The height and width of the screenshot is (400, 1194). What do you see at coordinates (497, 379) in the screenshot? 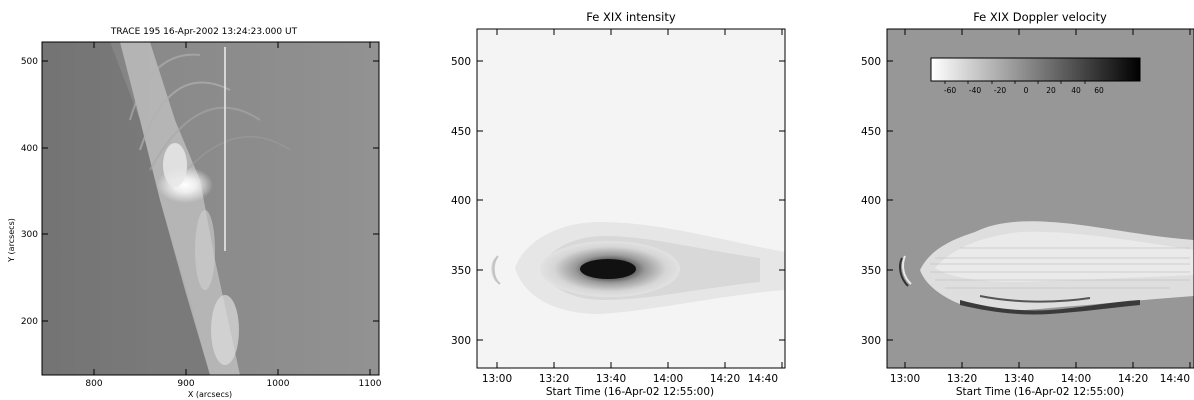
I see `p2-xtick: 13:00` at bounding box center [497, 379].